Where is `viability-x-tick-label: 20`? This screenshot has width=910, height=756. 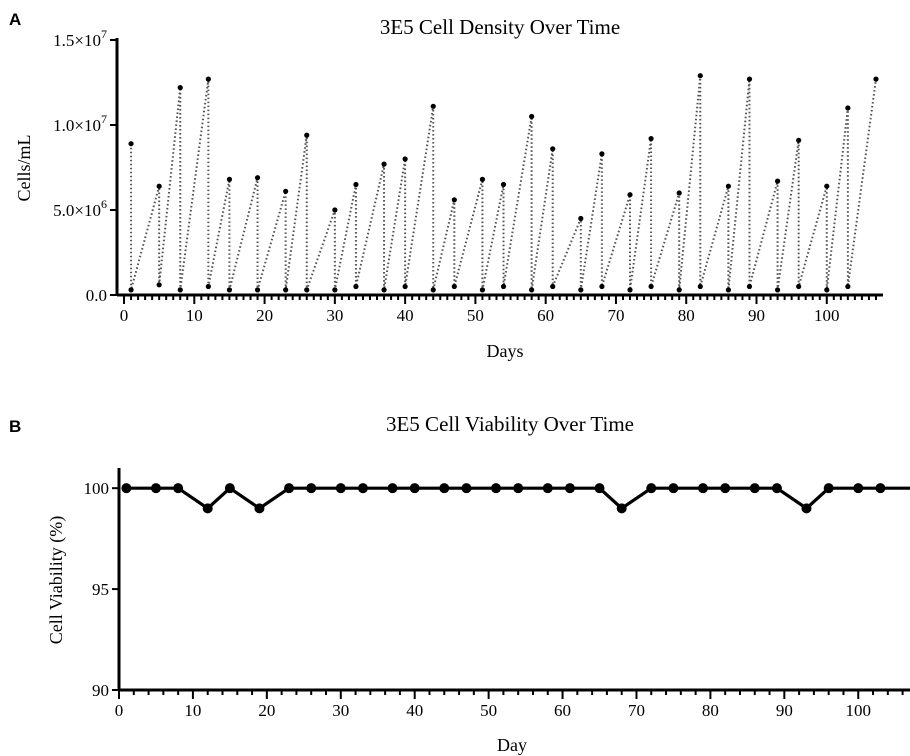 viability-x-tick-label: 20 is located at coordinates (266, 710).